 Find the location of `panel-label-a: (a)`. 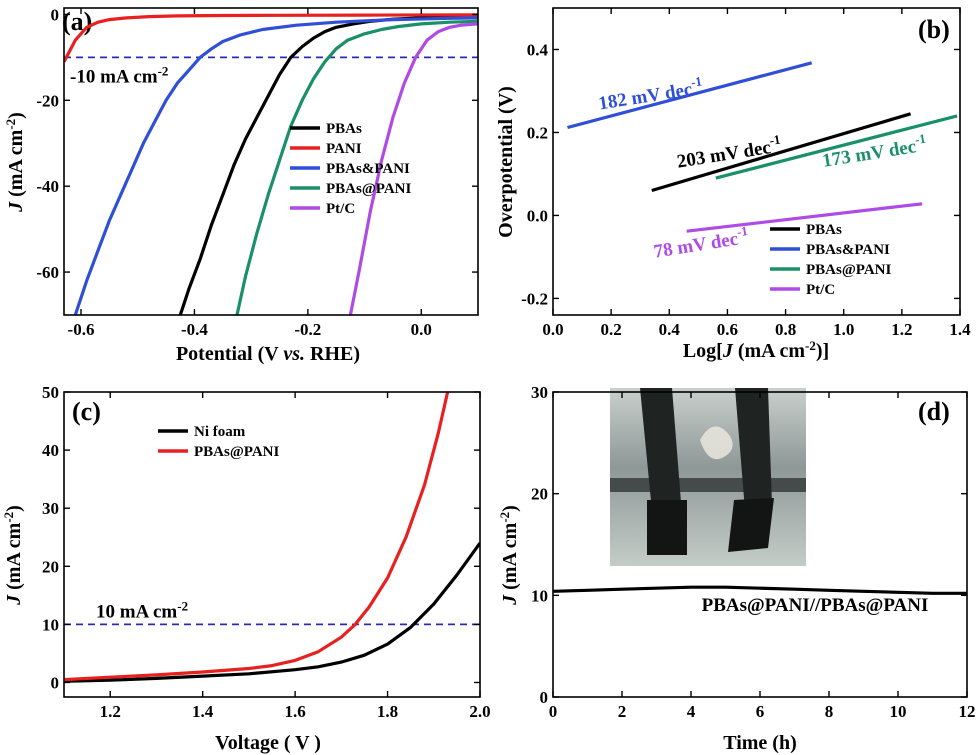

panel-label-a: (a) is located at coordinates (77, 21).